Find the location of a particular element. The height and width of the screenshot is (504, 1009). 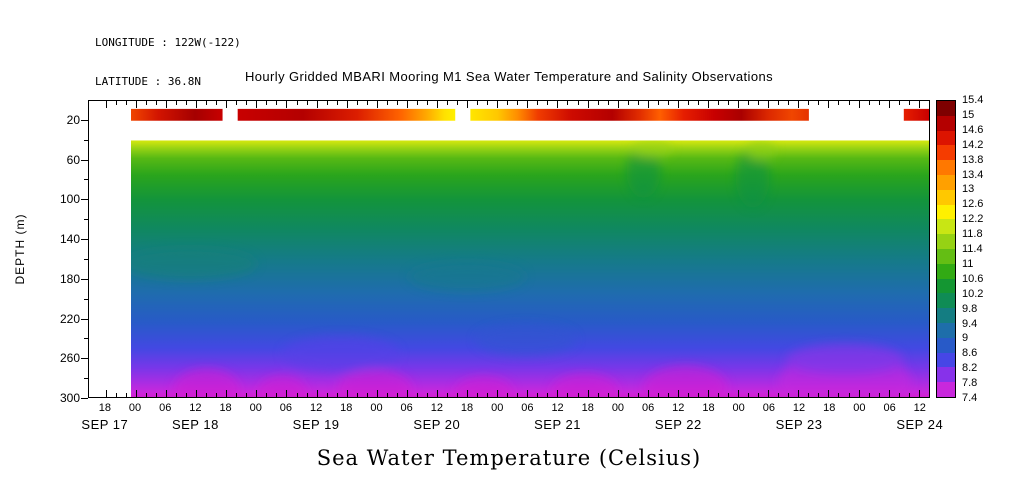

y-tick-mark is located at coordinates (84, 120).